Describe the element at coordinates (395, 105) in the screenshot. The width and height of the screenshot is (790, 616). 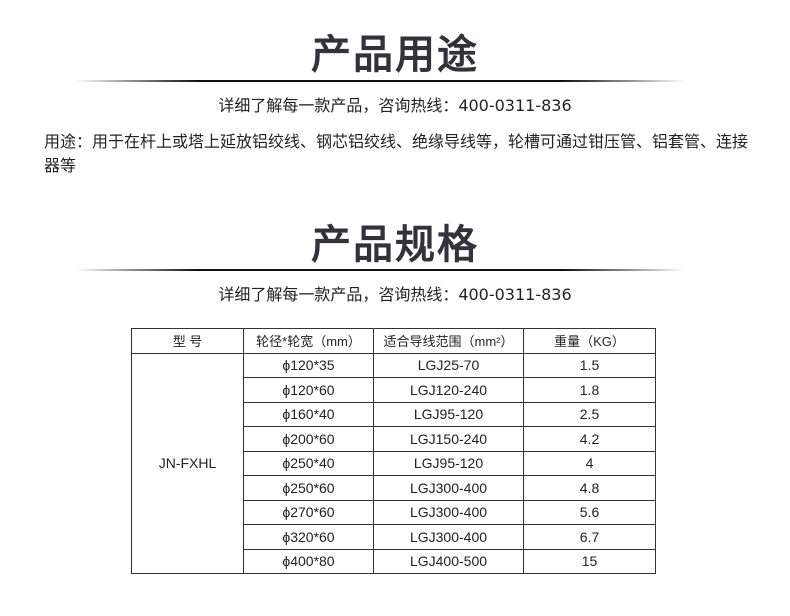
I see `usage-hotline: 详细了解每一款产品，咨询热线：400-0311-836` at that location.